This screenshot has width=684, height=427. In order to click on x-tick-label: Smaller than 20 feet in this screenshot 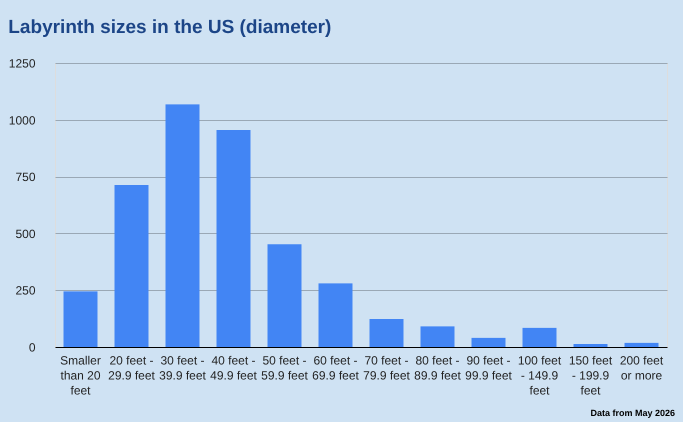, I will do `click(80, 376)`.